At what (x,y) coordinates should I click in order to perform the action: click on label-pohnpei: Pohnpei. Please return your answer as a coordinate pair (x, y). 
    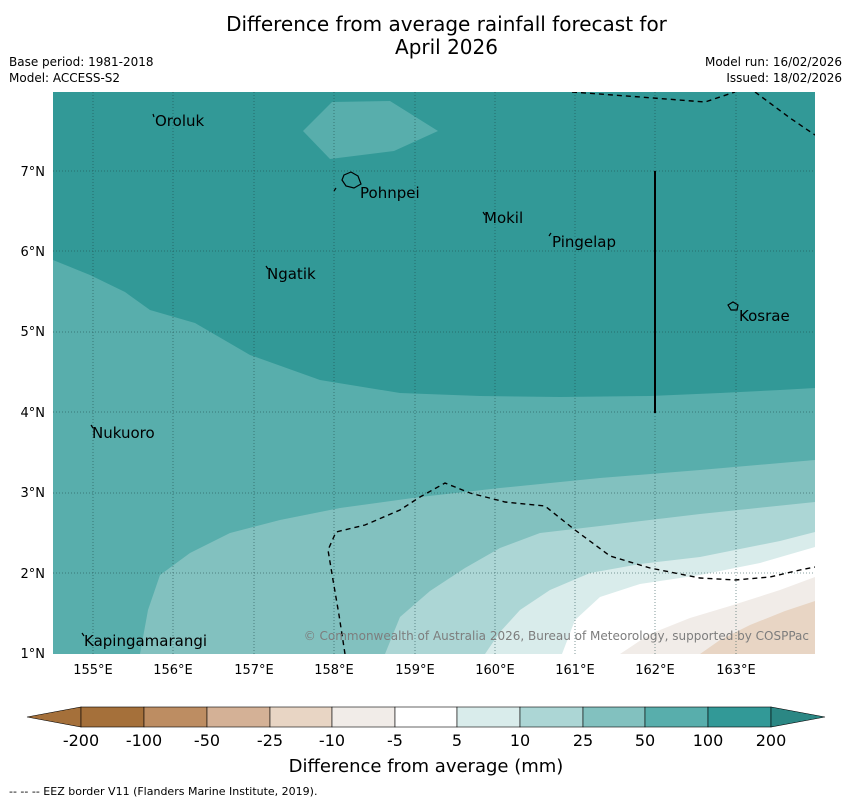
    Looking at the image, I should click on (390, 193).